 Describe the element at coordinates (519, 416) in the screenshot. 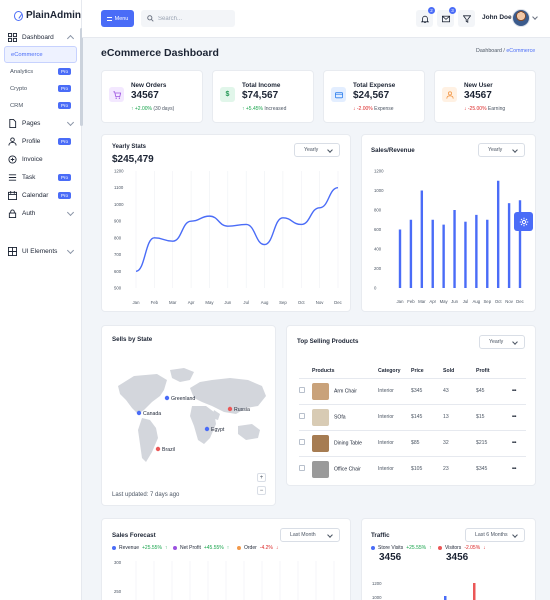

I see `row-actions-cell: •••` at that location.